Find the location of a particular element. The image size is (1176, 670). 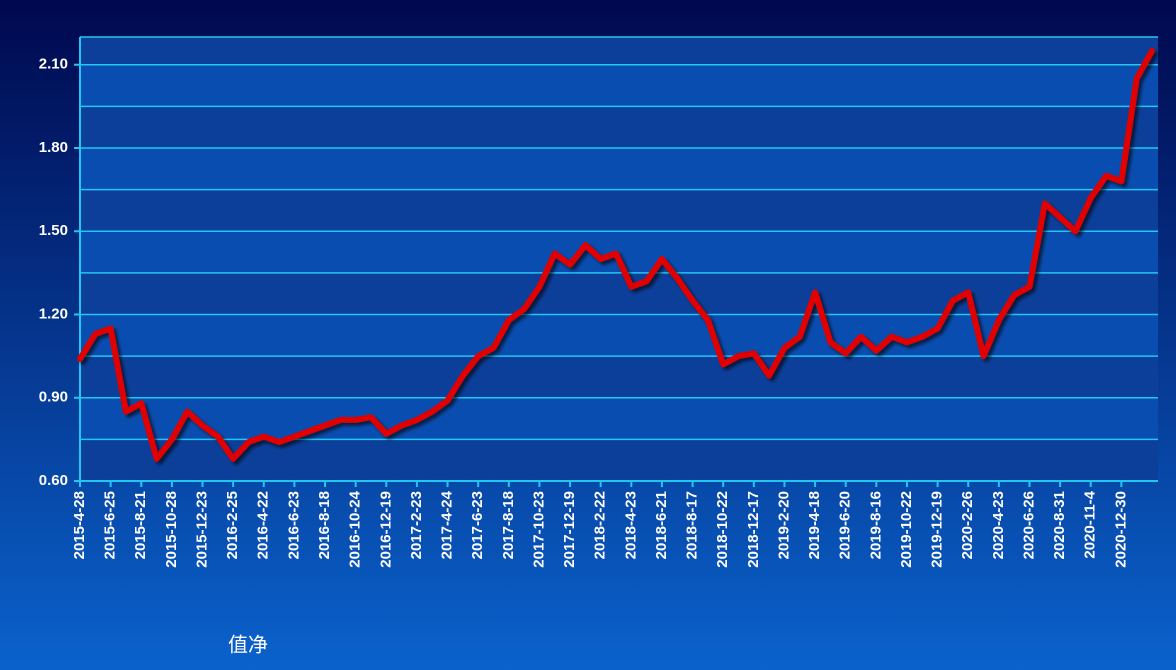

x-tick-label: 2017-10-23 is located at coordinates (538, 529).